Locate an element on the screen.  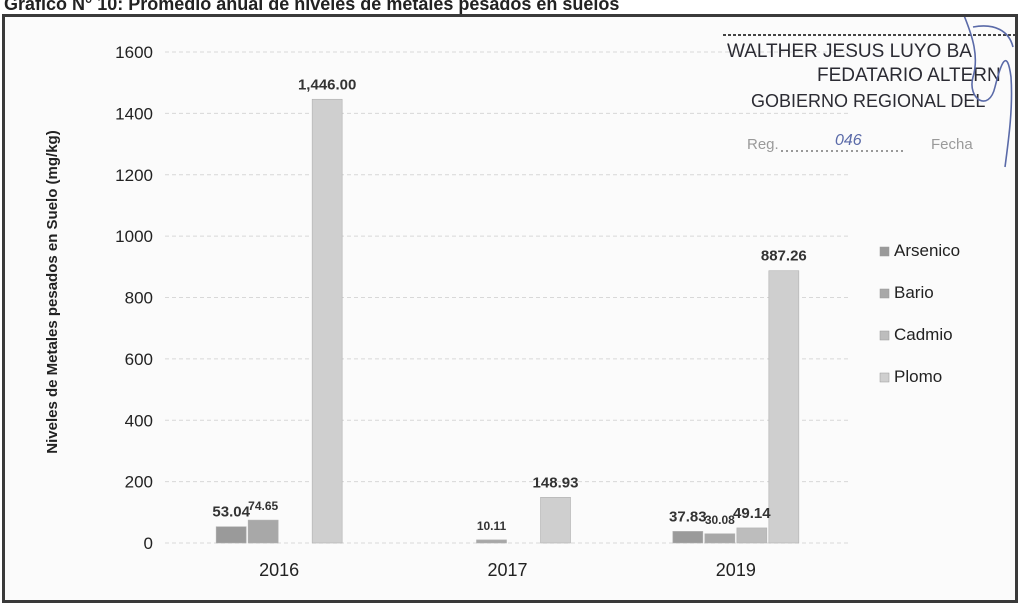
data-label: 53.04 is located at coordinates (231, 512).